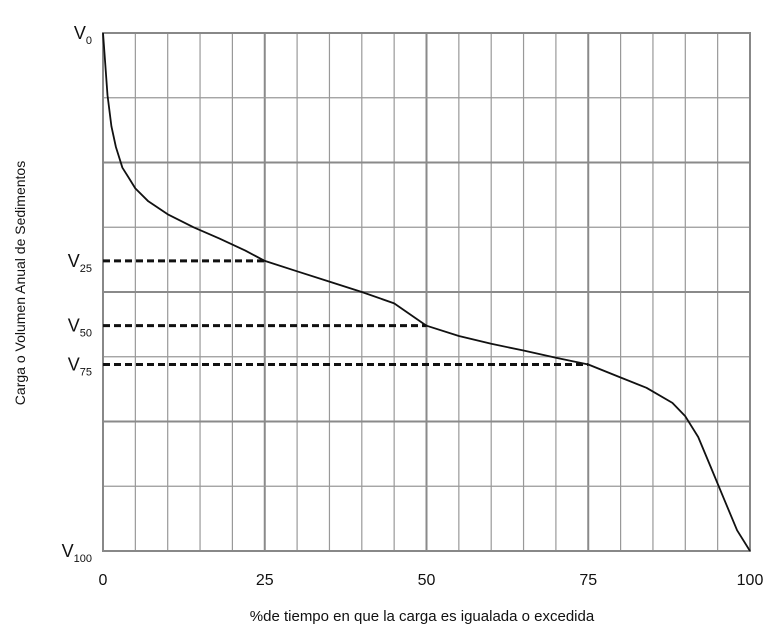 The height and width of the screenshot is (630, 768). What do you see at coordinates (103, 580) in the screenshot?
I see `x-tick-label: 0` at bounding box center [103, 580].